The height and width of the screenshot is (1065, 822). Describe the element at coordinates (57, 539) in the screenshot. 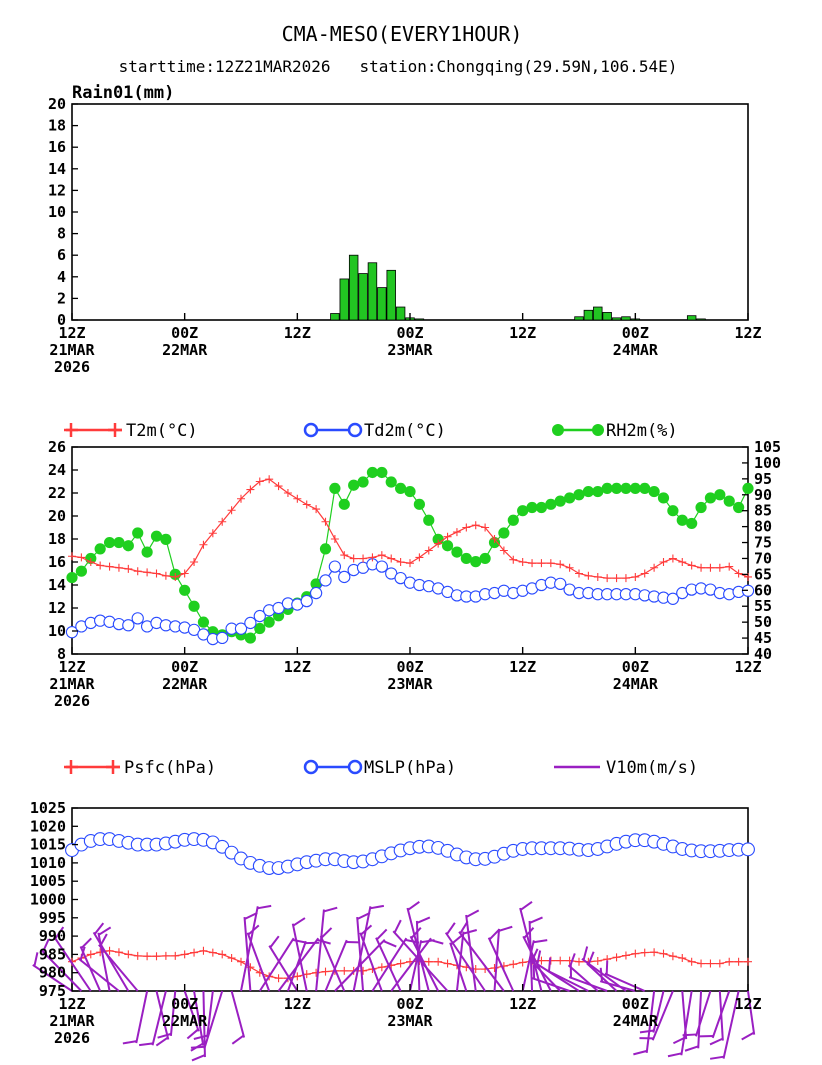

I see `y-tick-label: 18` at that location.